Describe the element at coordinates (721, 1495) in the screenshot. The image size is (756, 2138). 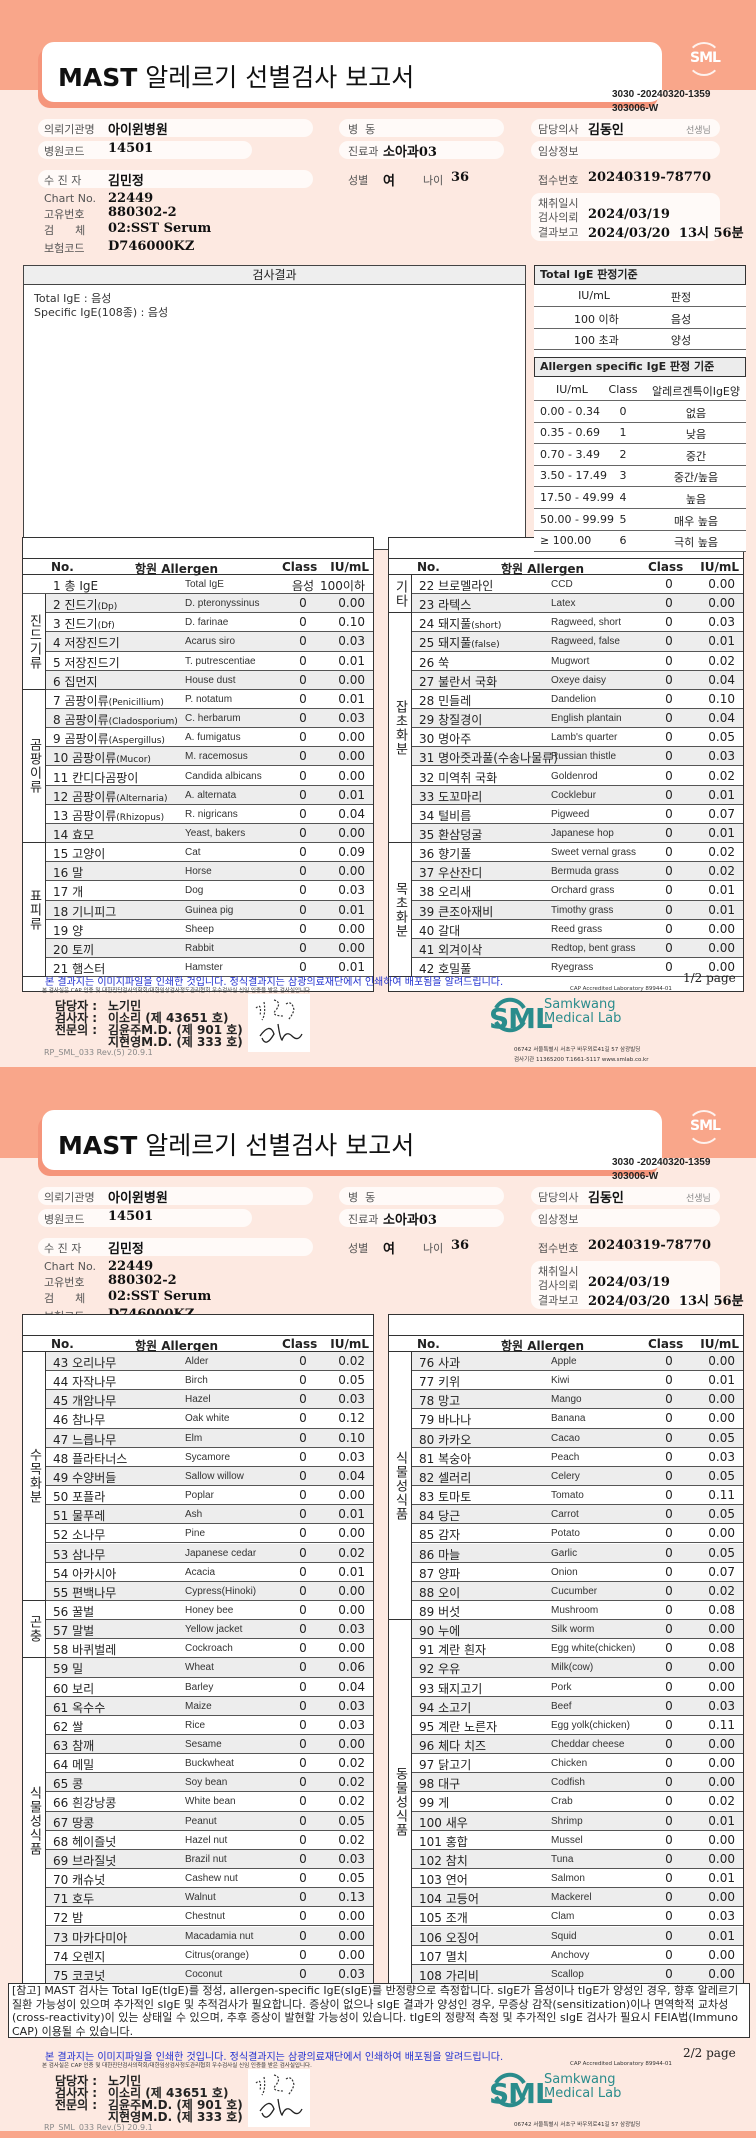
I see `allergen-value: 0.11` at that location.